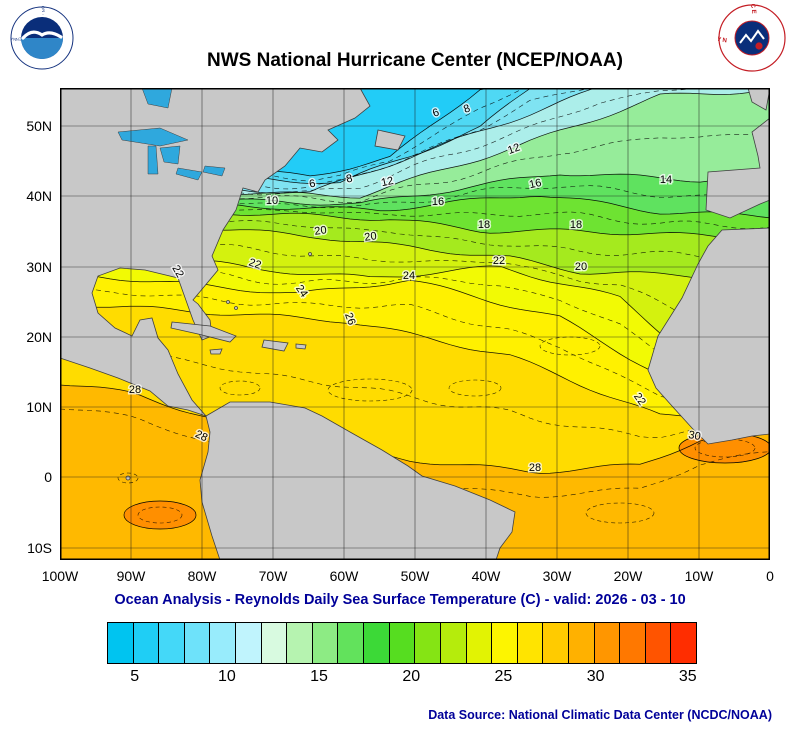  Describe the element at coordinates (228, 302) in the screenshot. I see `land-bahamas-icon` at that location.